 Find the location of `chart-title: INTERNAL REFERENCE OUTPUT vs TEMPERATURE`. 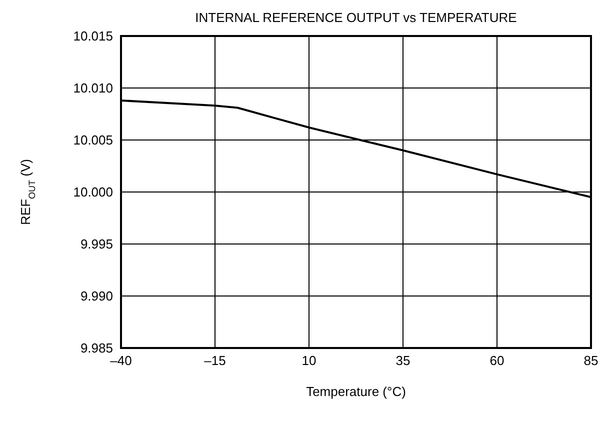

chart-title: INTERNAL REFERENCE OUTPUT vs TEMPERATURE is located at coordinates (356, 17).